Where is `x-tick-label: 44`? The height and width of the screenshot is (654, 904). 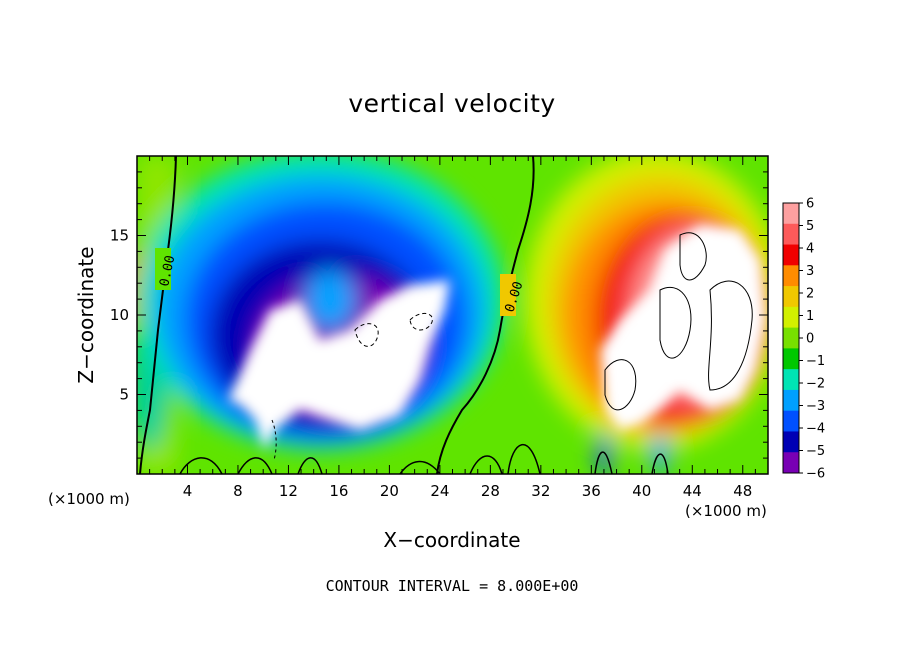 x-tick-label: 44 is located at coordinates (692, 491).